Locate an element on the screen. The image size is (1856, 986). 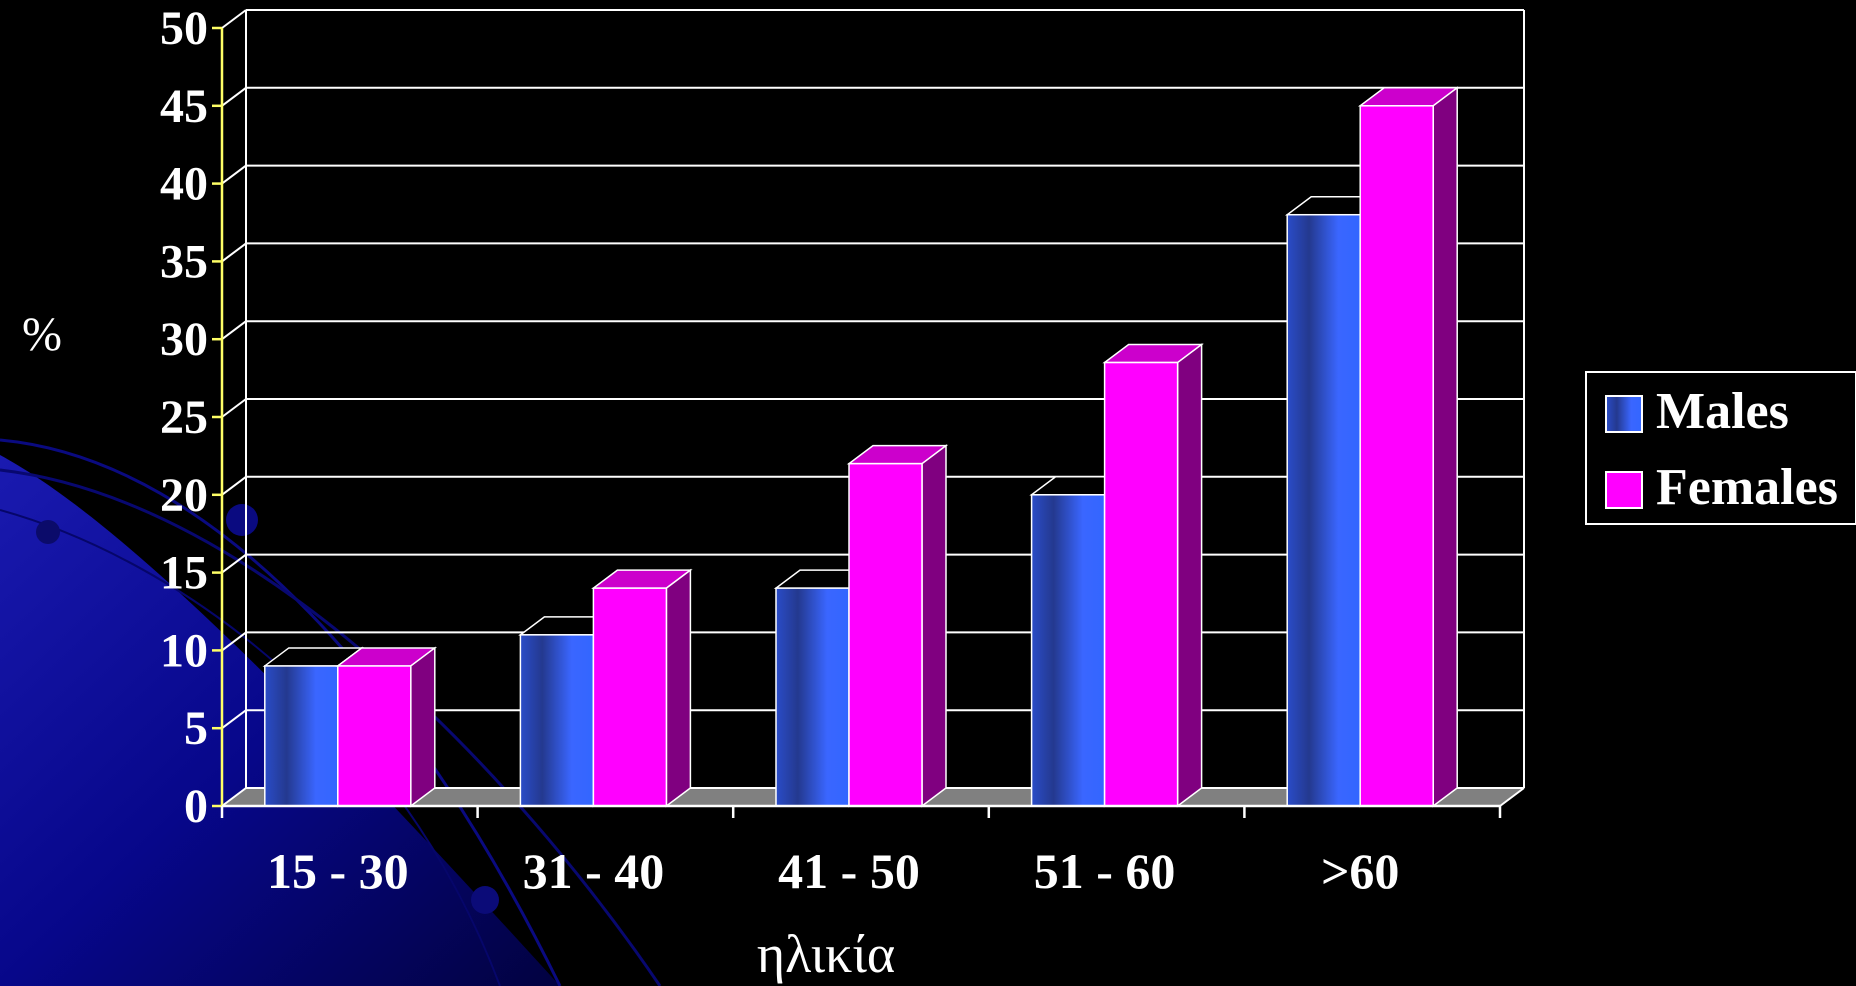
legend-swatch-females is located at coordinates (1624, 490).